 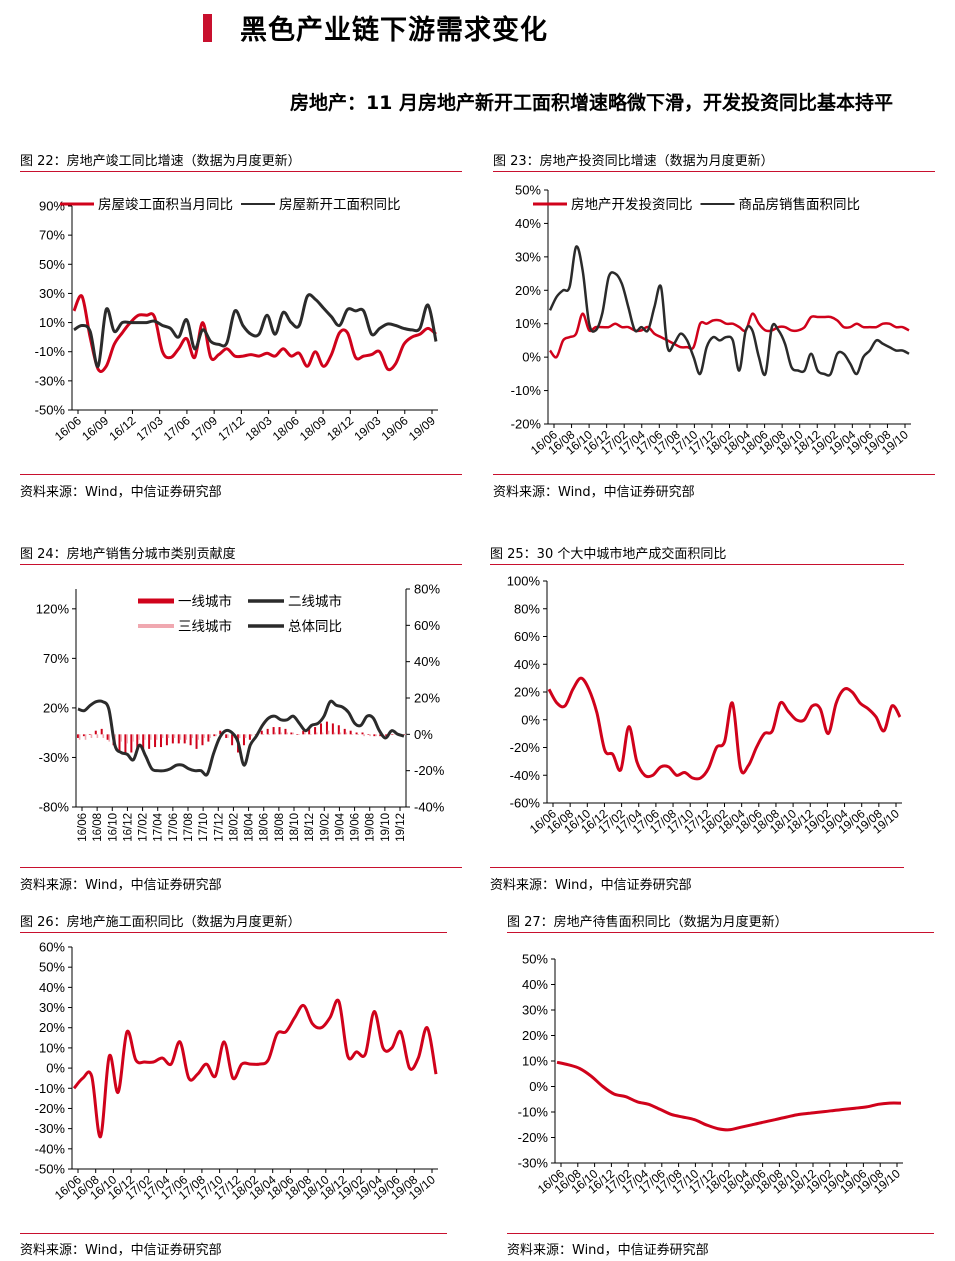 I want to click on y-tick-label: 70%, so click(x=52, y=235).